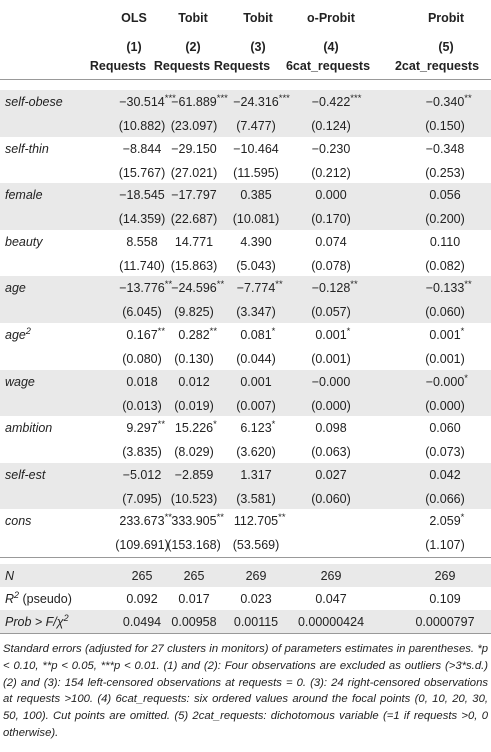 This screenshot has width=491, height=752. I want to click on cell: (153.168), so click(194, 545).